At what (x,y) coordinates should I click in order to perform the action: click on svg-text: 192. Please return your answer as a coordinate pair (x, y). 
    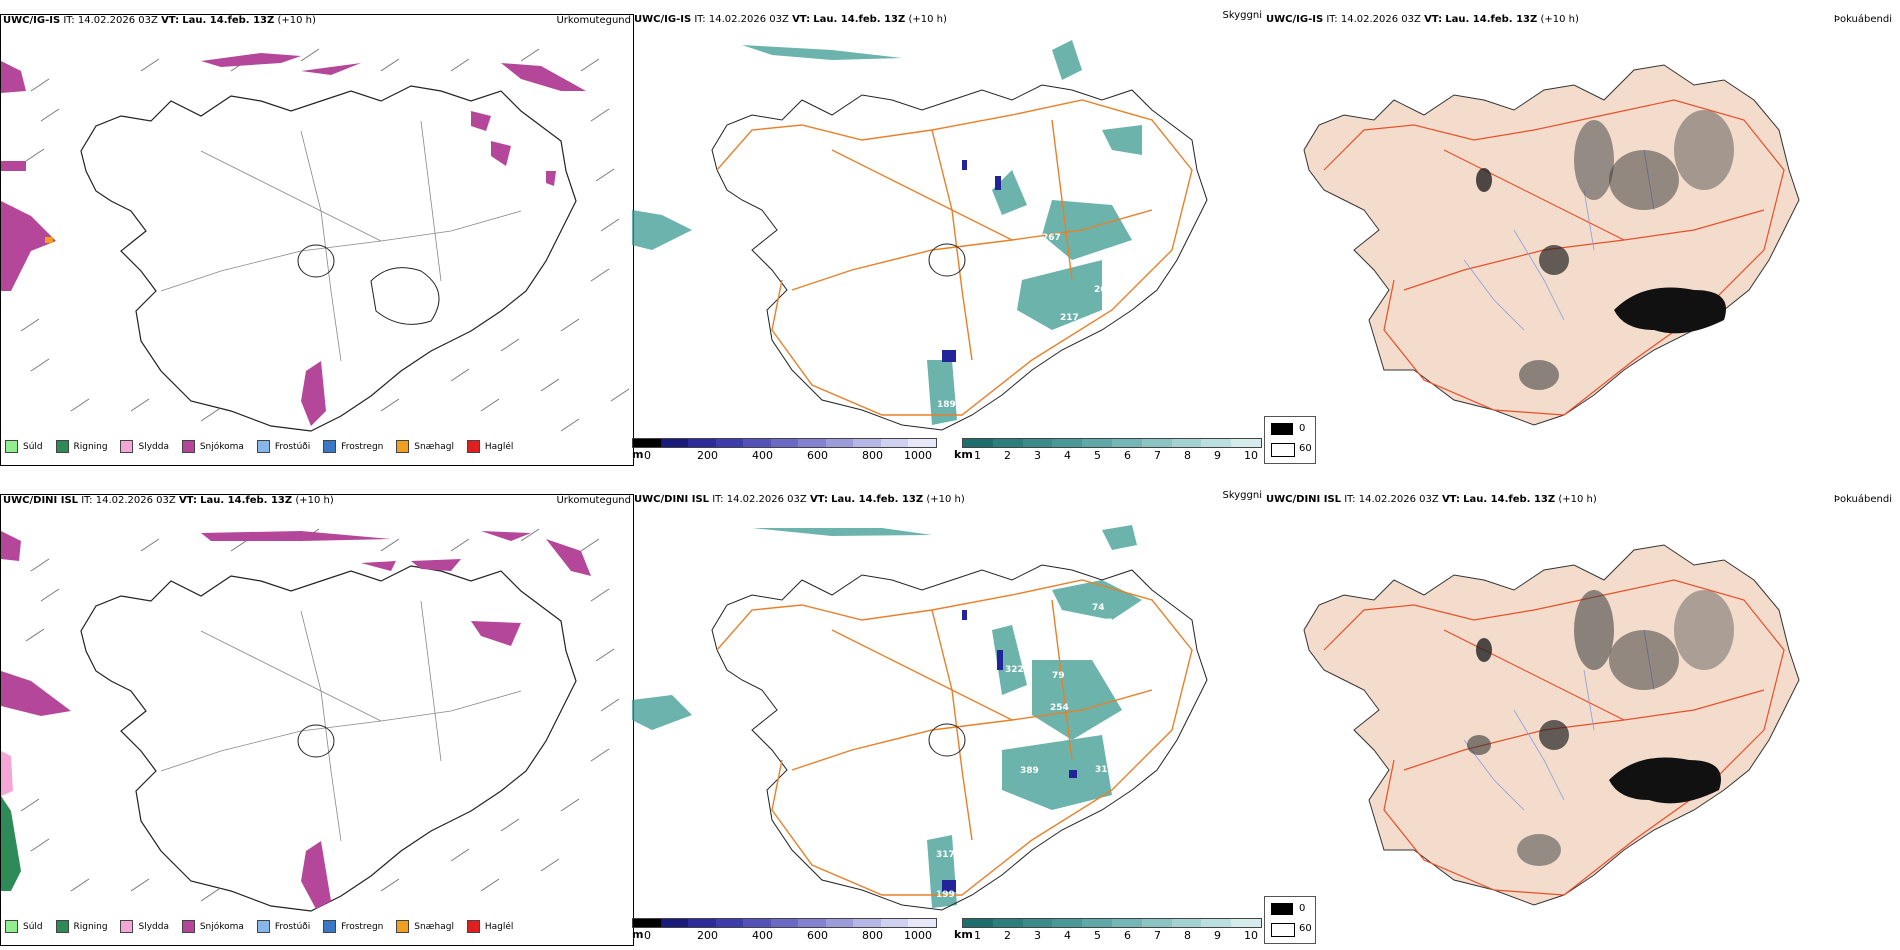
    Looking at the image, I should click on (1119, 278).